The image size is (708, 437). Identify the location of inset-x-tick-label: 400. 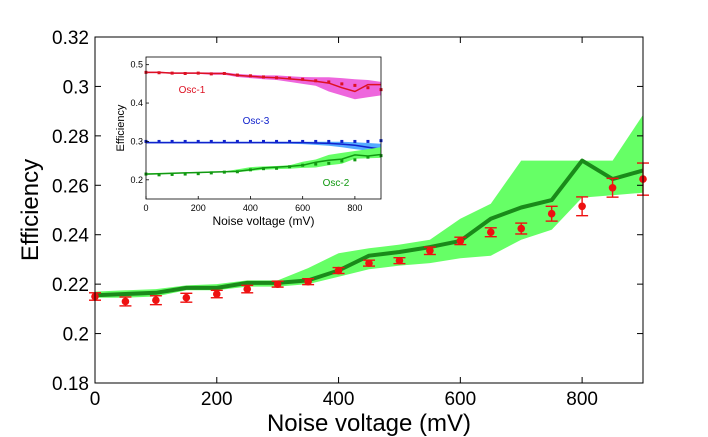
(250, 208).